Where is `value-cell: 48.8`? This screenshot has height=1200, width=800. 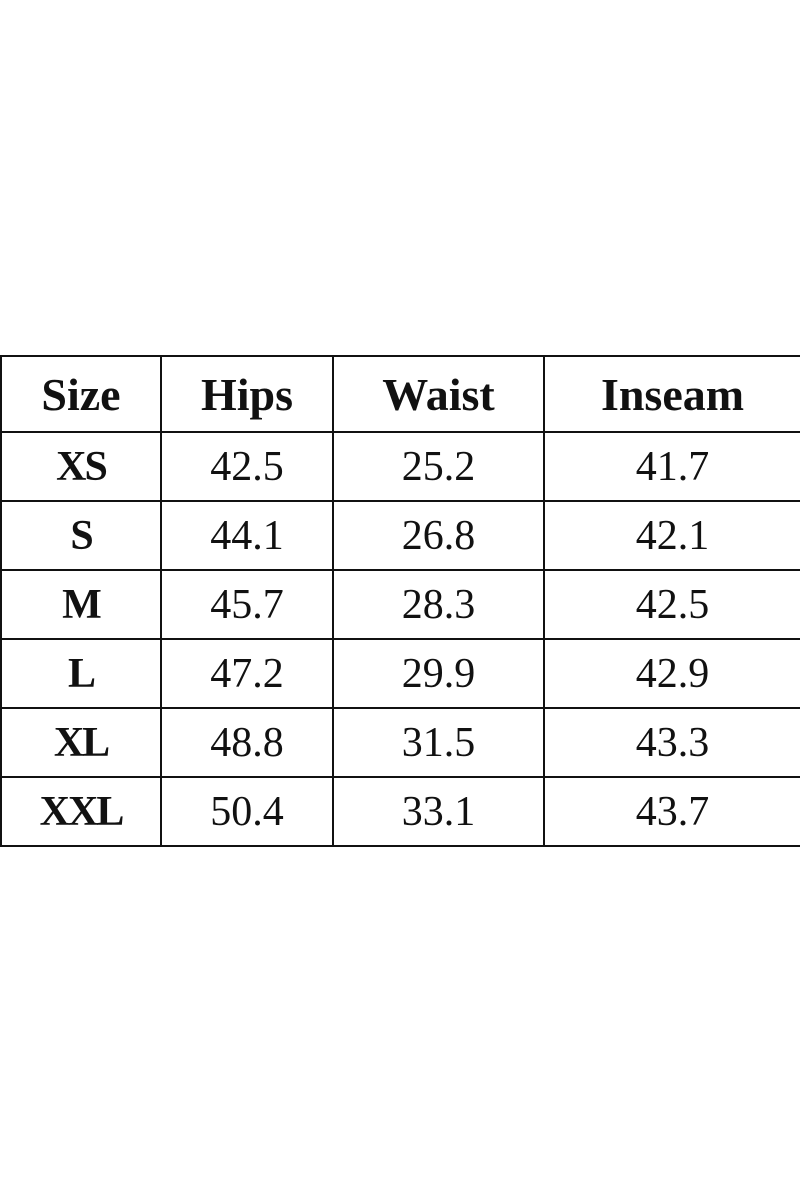
value-cell: 48.8 is located at coordinates (247, 742).